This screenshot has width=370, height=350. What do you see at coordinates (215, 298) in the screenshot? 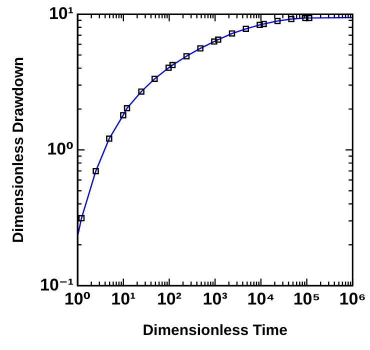
I see `x-tick-label: 10³` at bounding box center [215, 298].